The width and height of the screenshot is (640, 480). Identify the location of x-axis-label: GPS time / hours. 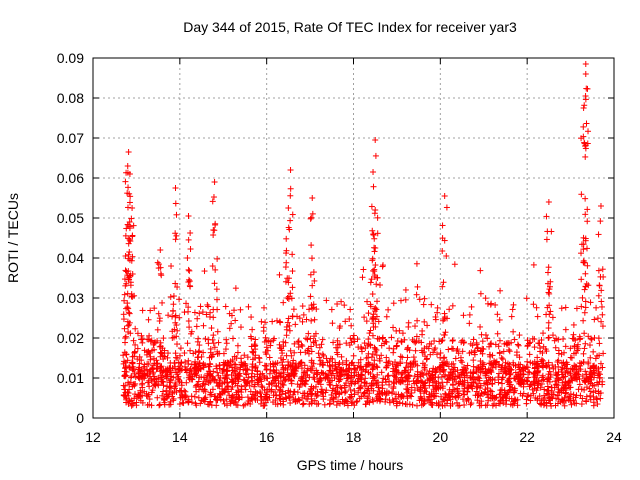
(350, 465).